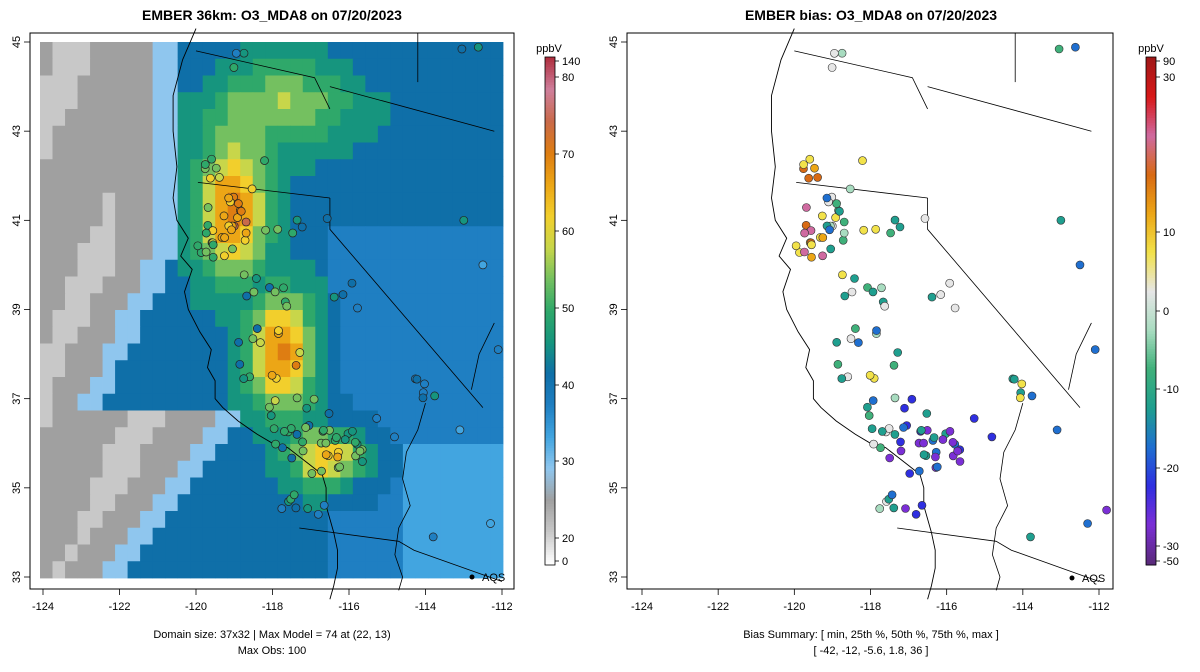 Image resolution: width=1200 pixels, height=672 pixels. What do you see at coordinates (568, 232) in the screenshot?
I see `colorbar-tick-label: 60` at bounding box center [568, 232].